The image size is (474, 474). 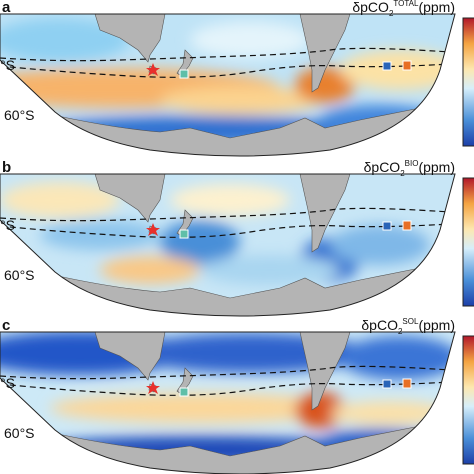 I want to click on panel-title: δpCO2TOTAL(ppm), so click(x=403, y=9).